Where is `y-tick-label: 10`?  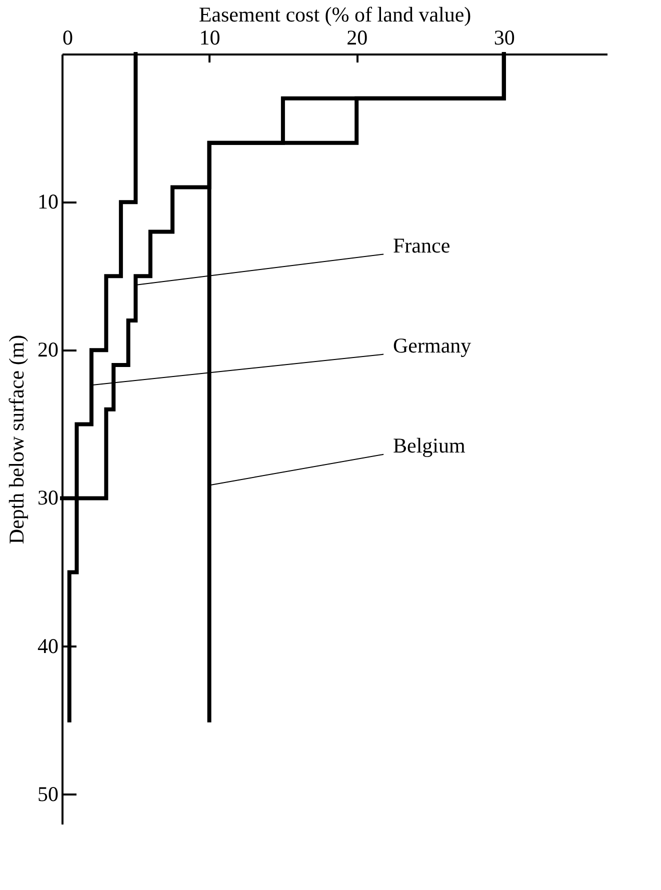
y-tick-label: 10 is located at coordinates (48, 202).